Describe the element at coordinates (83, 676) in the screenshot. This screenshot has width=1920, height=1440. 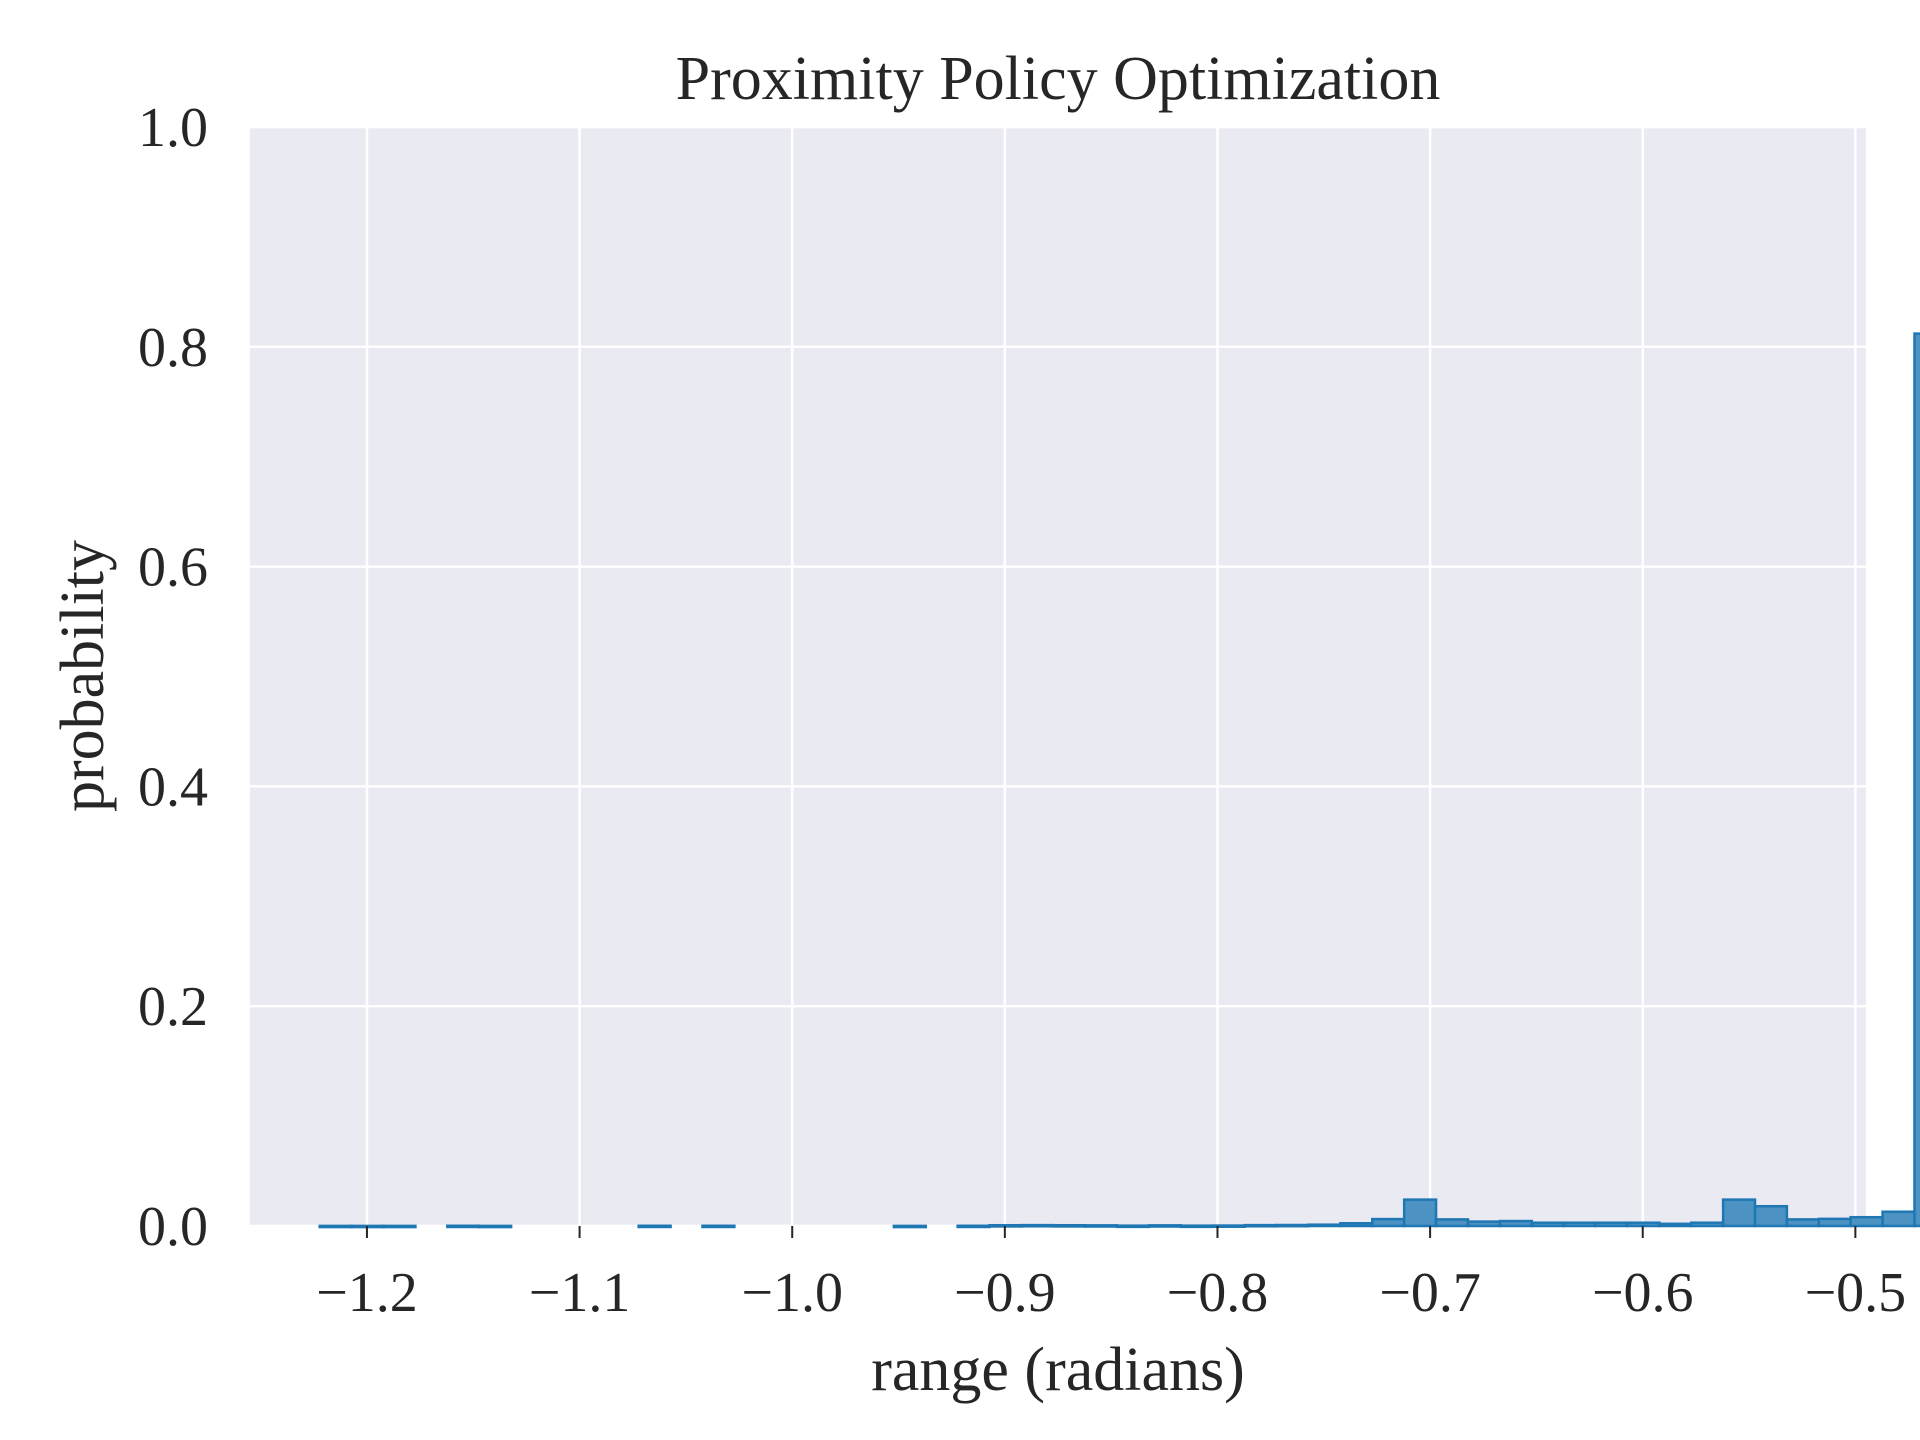
I see `y-axis-title: probability` at that location.